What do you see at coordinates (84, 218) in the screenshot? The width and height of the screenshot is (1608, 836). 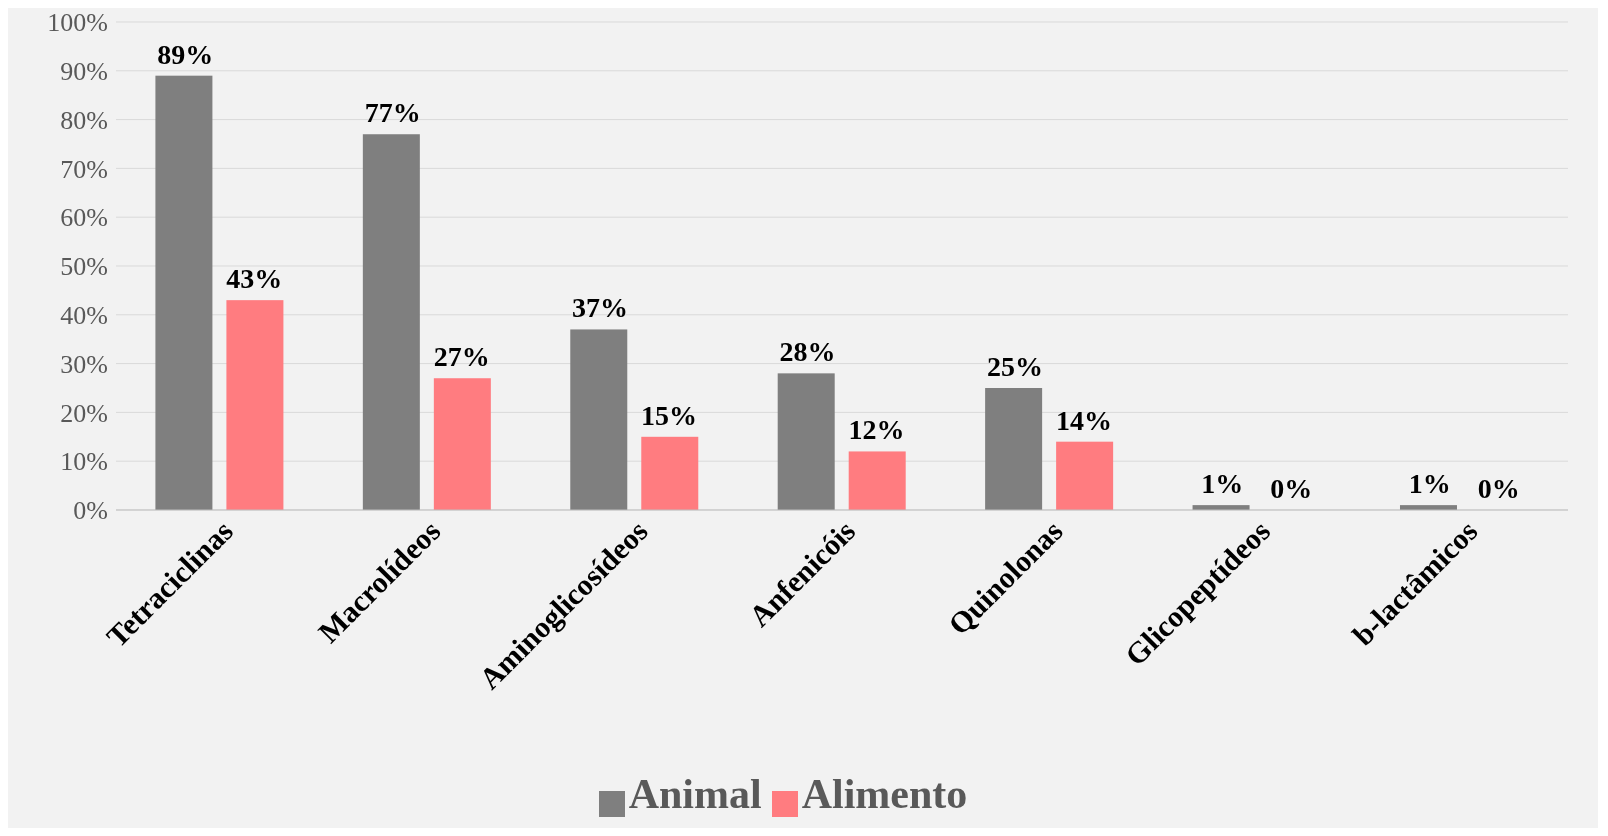 I see `y-tick-label: 60%` at bounding box center [84, 218].